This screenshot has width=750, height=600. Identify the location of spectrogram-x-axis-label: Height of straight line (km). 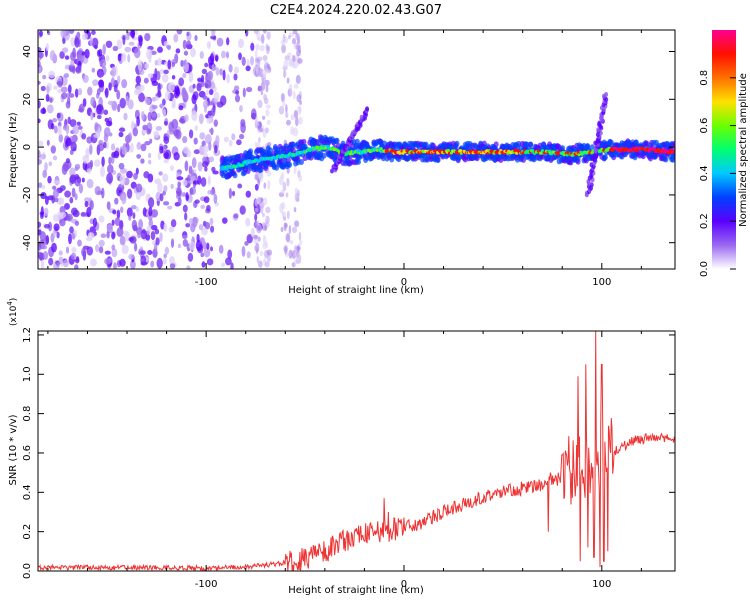
(356, 290).